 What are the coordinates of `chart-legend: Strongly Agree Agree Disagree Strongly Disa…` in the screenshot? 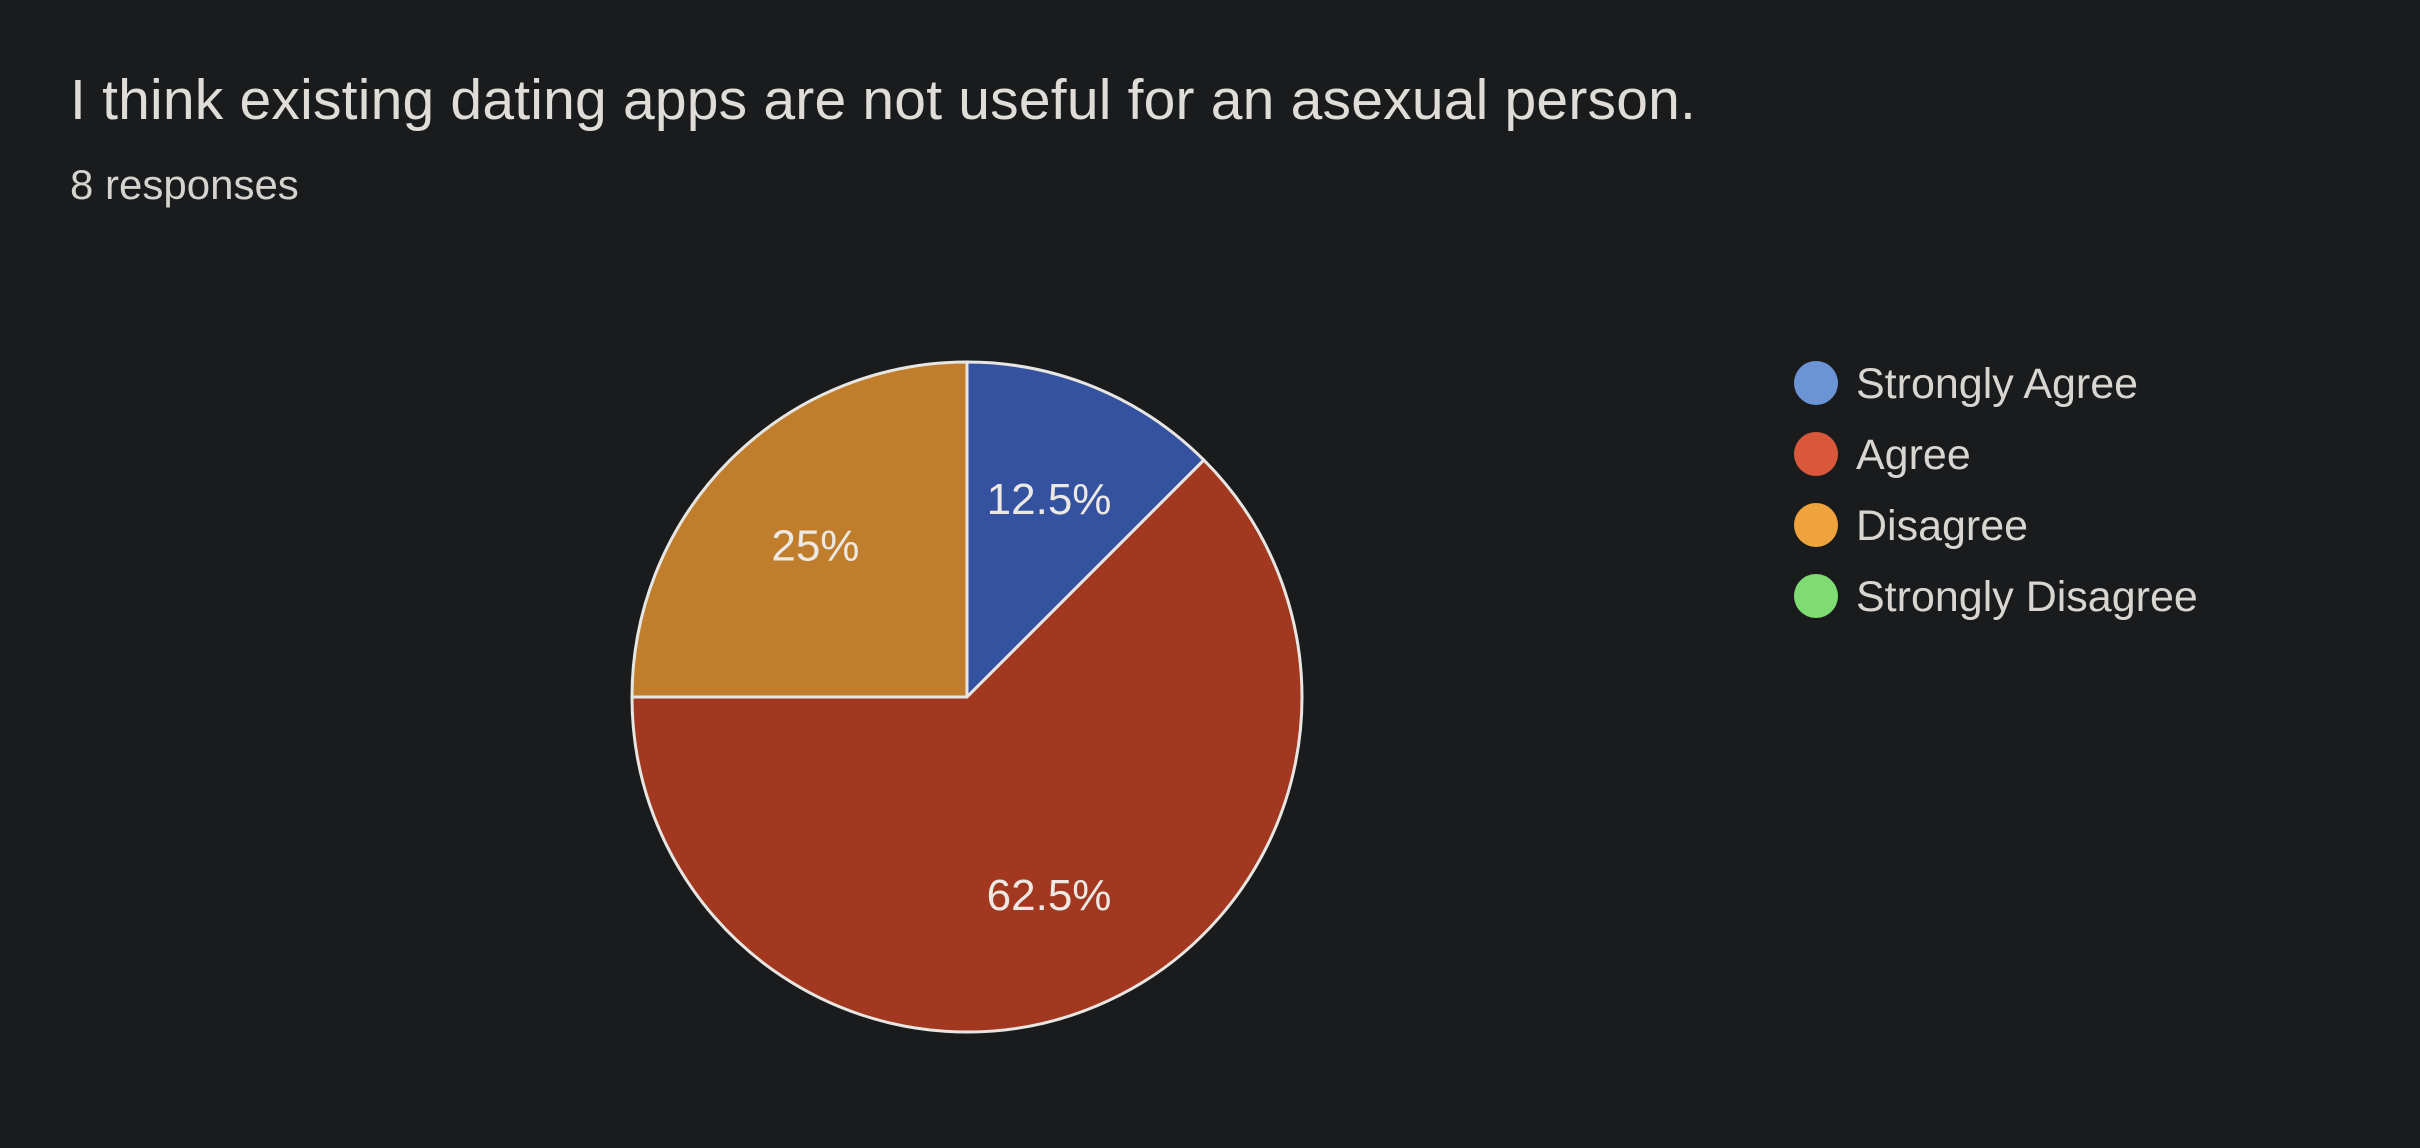 It's located at (1996, 490).